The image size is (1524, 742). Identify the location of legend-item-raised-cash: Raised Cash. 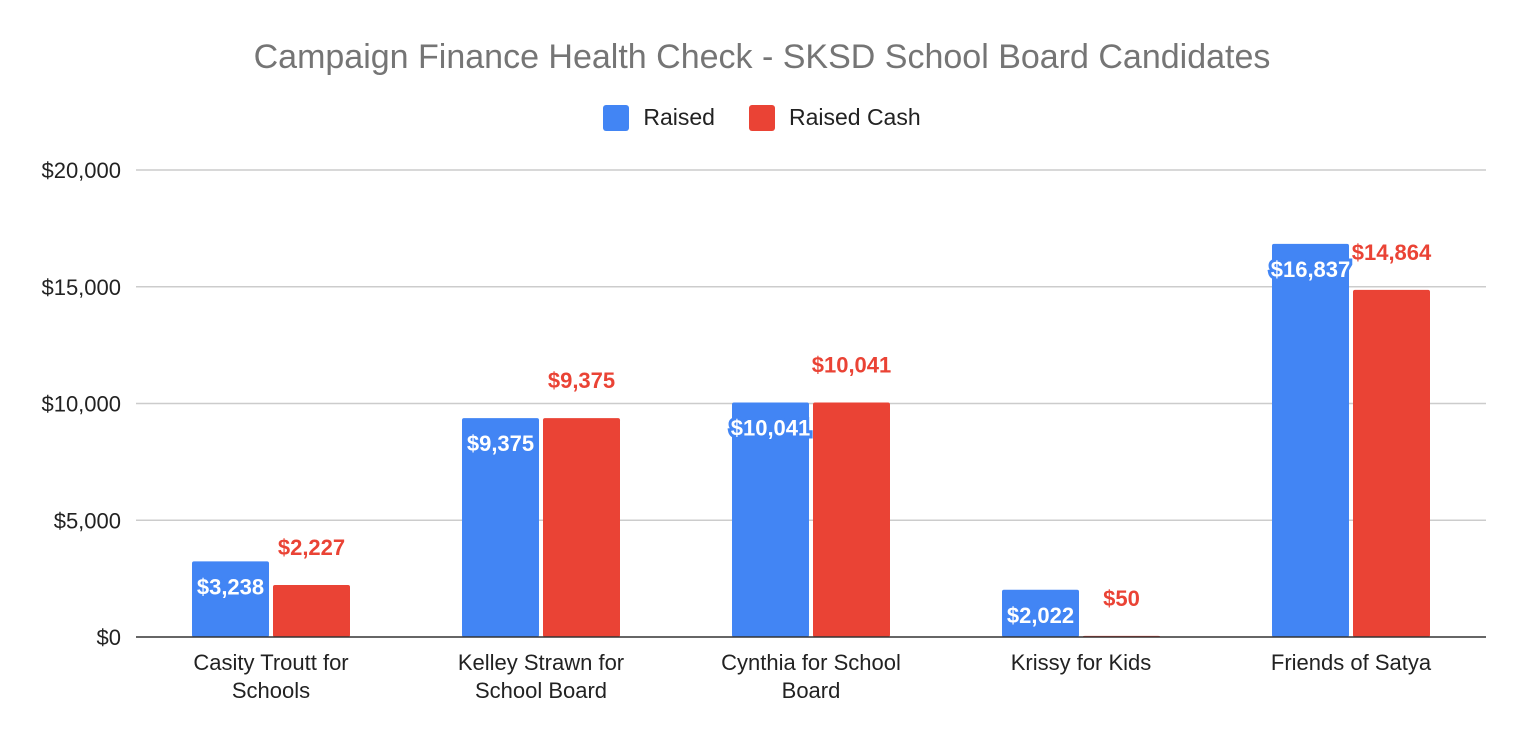
(834, 117).